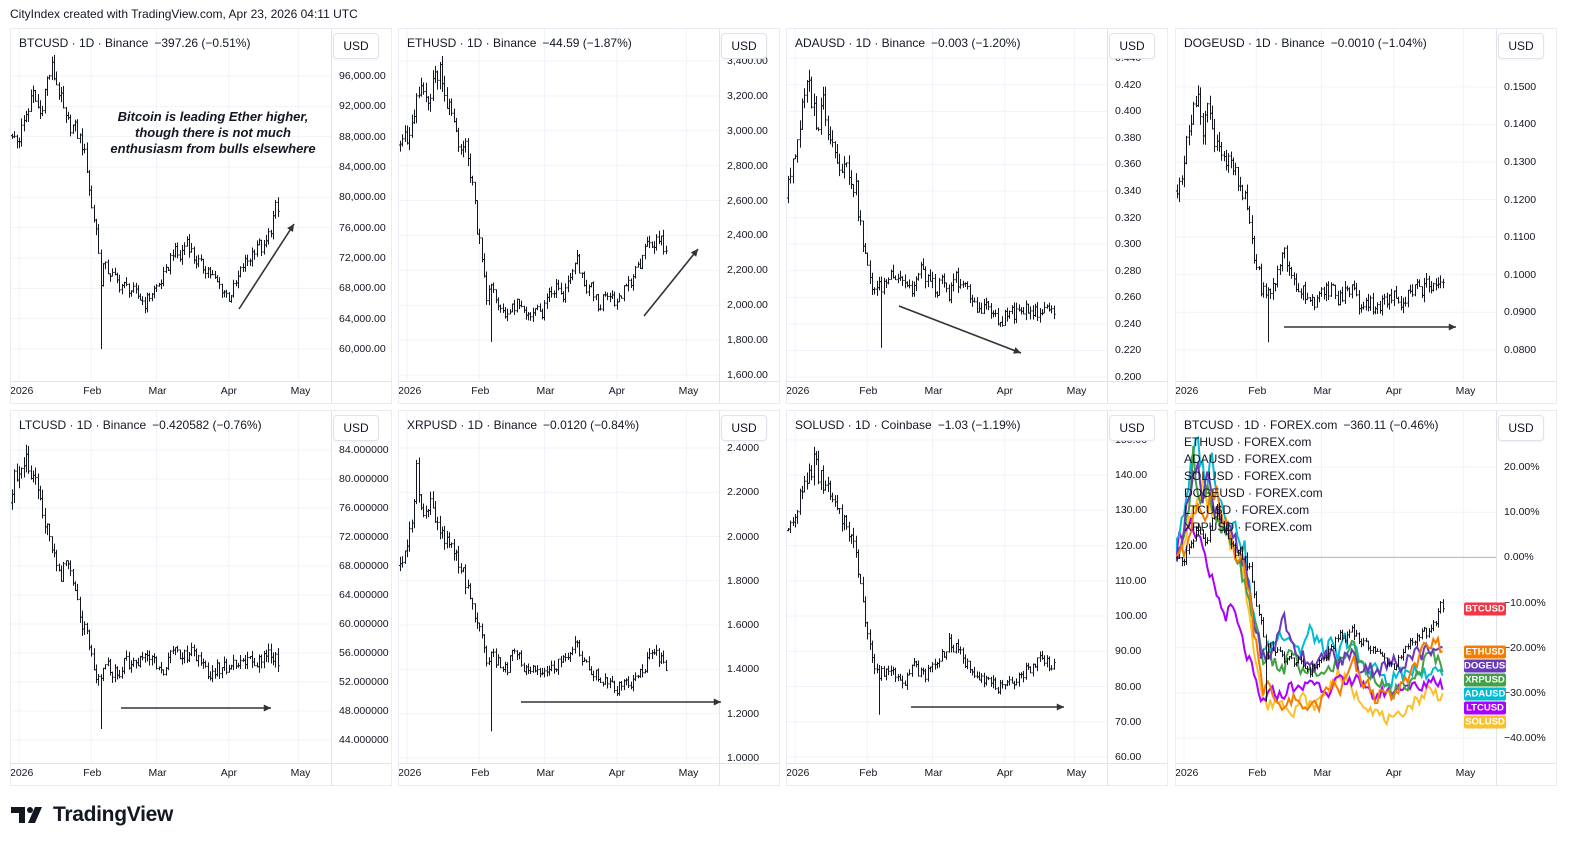 This screenshot has width=1577, height=850. I want to click on price-axis-label: −20.00%, so click(1525, 647).